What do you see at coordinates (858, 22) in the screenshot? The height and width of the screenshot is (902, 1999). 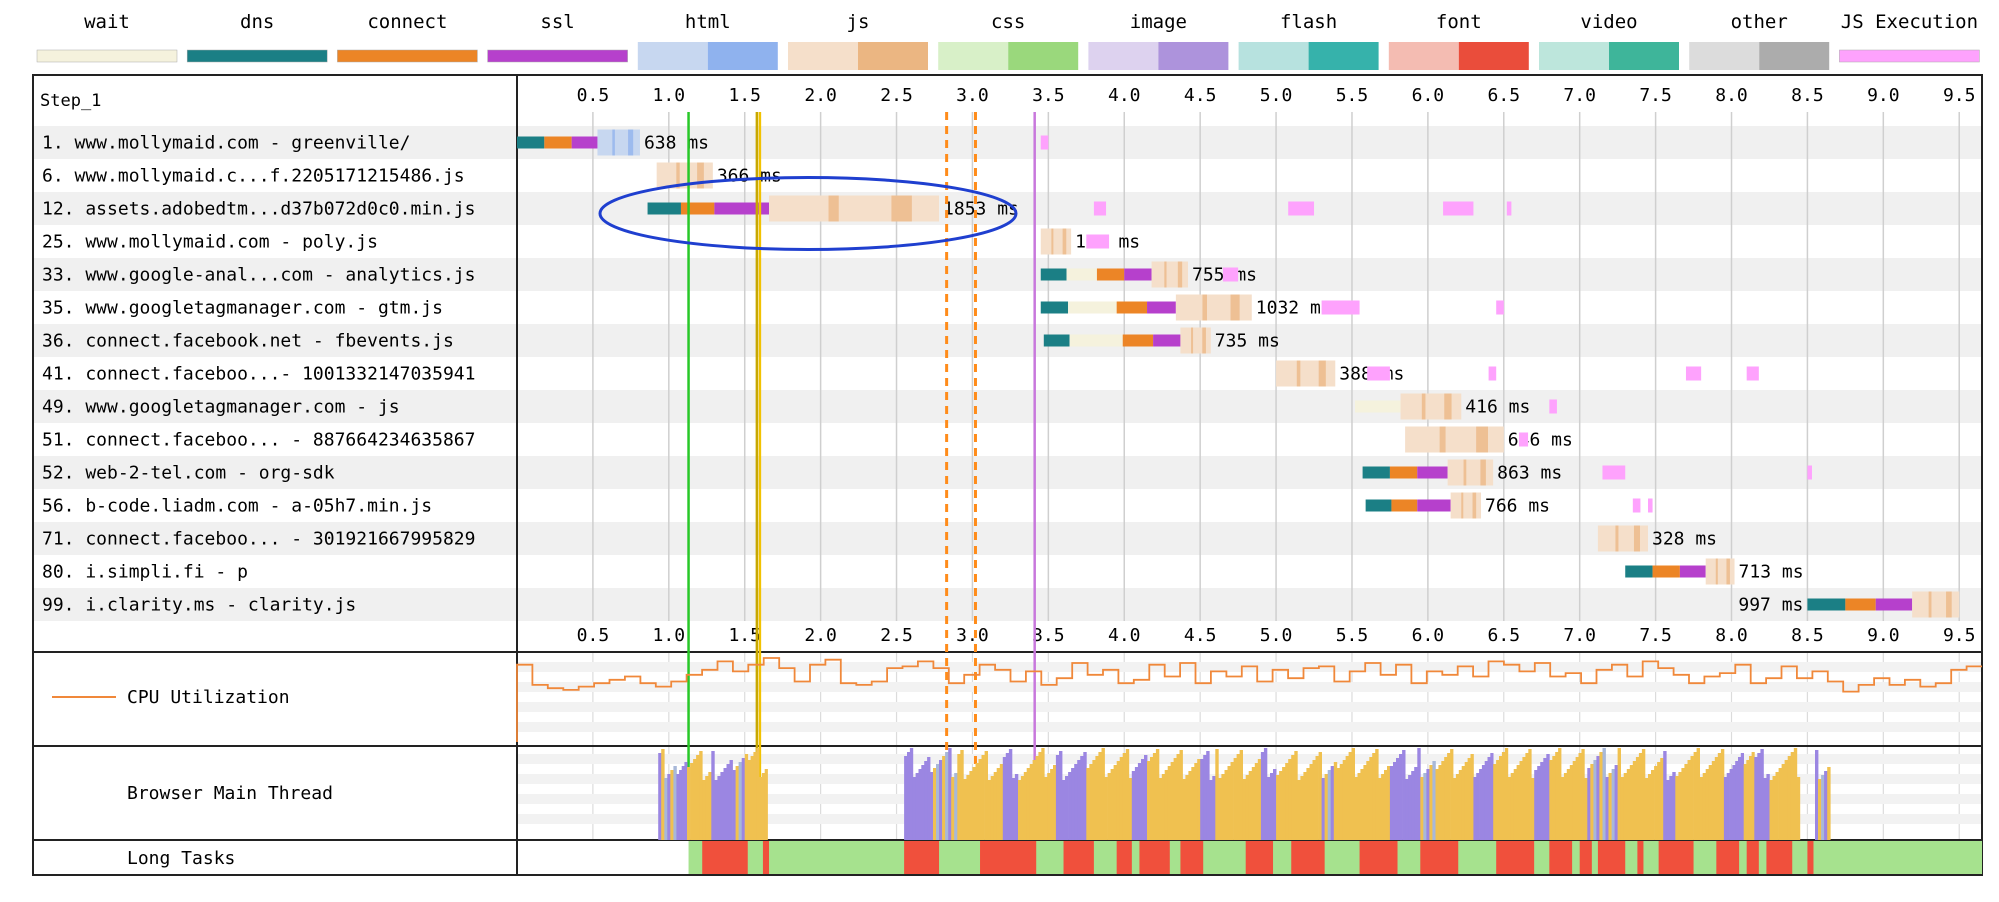 I see `legend-label-js: js` at bounding box center [858, 22].